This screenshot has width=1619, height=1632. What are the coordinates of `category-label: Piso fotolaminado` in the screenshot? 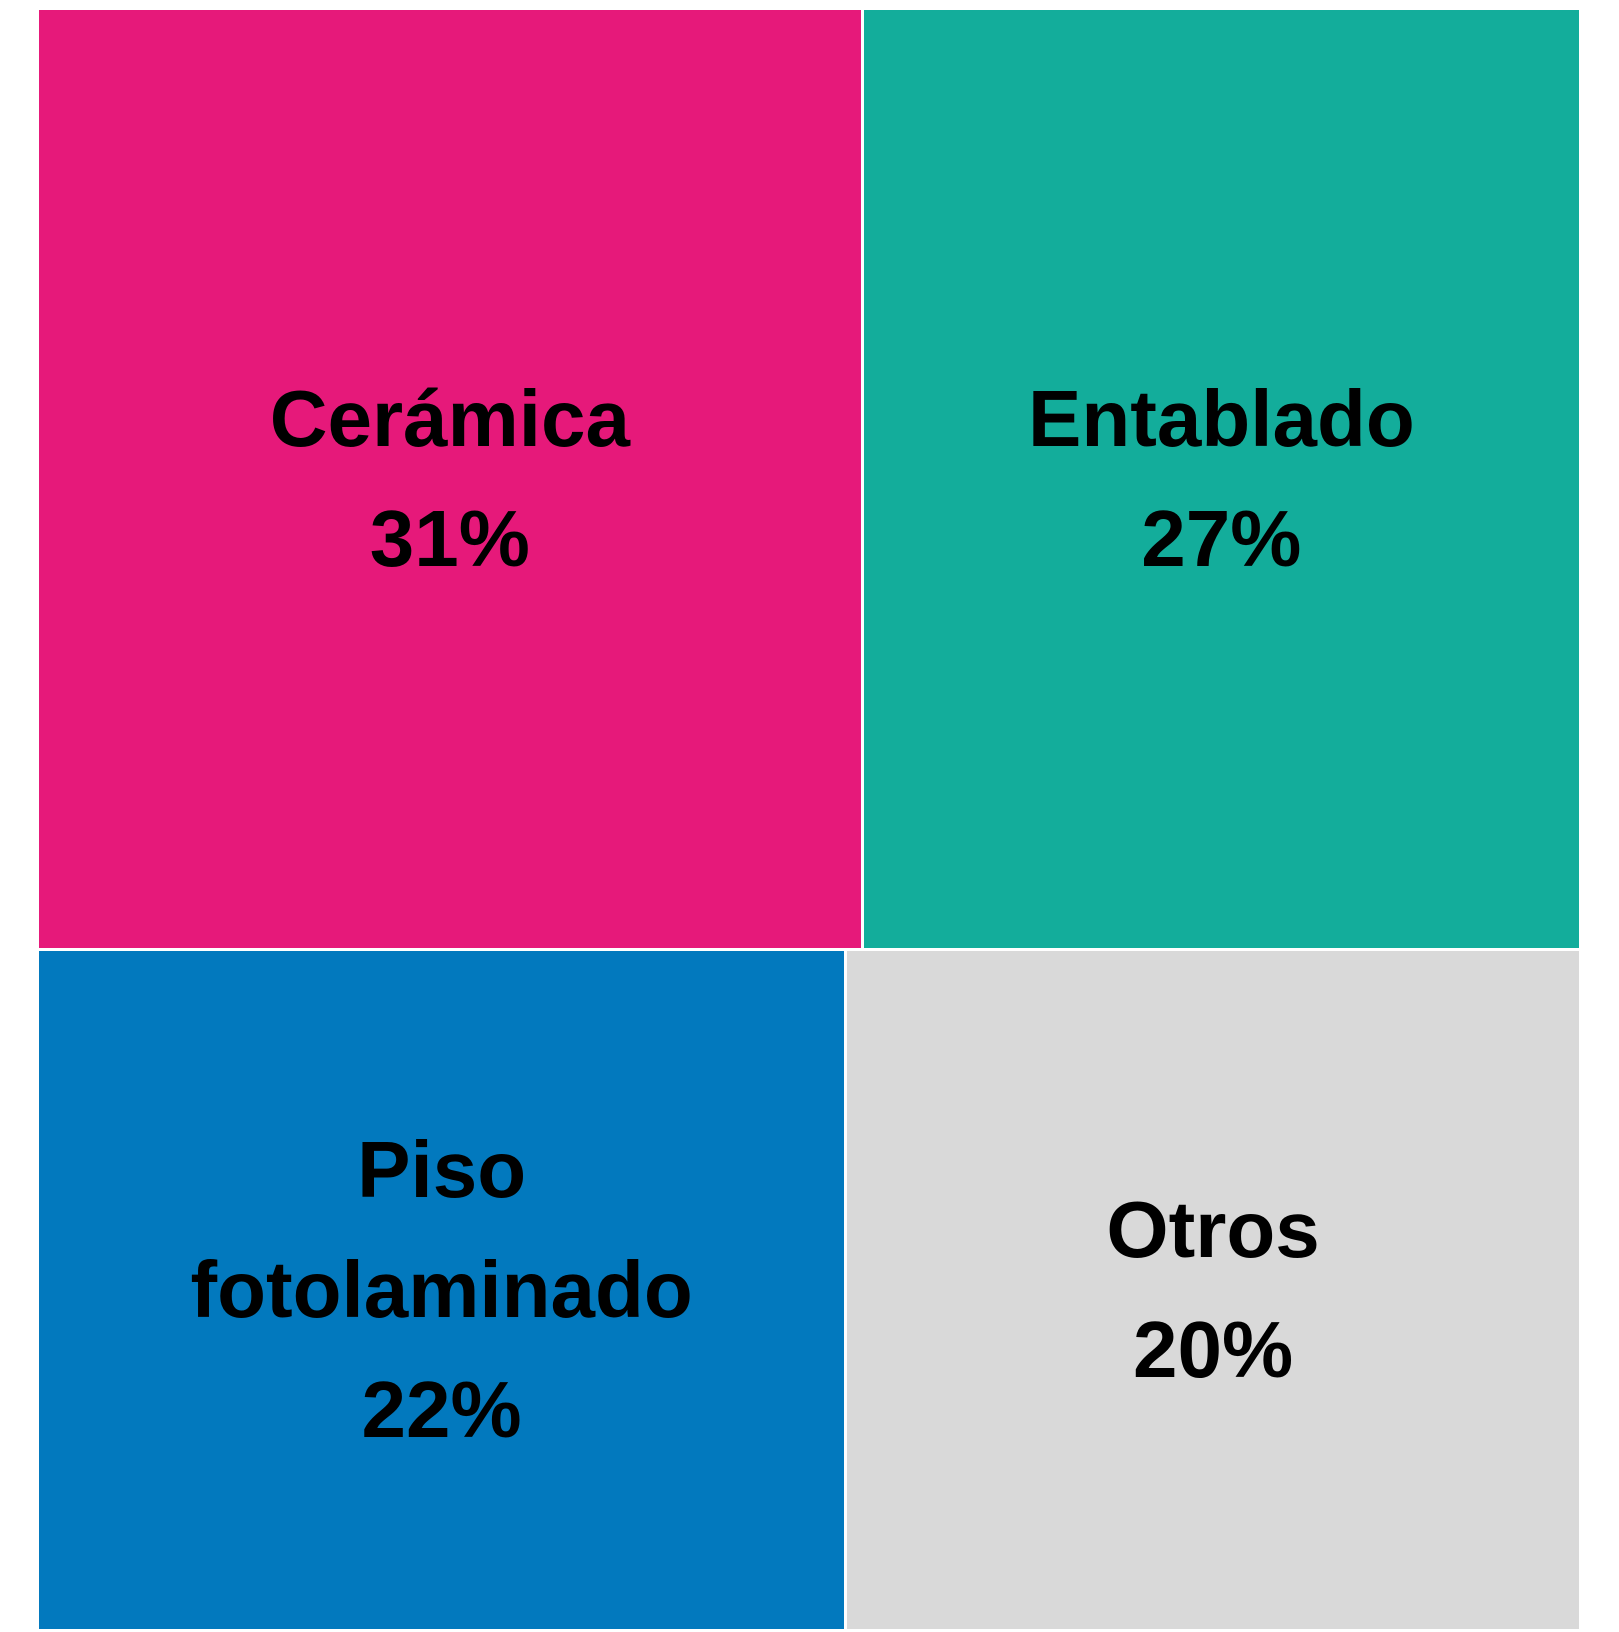 It's located at (441, 1229).